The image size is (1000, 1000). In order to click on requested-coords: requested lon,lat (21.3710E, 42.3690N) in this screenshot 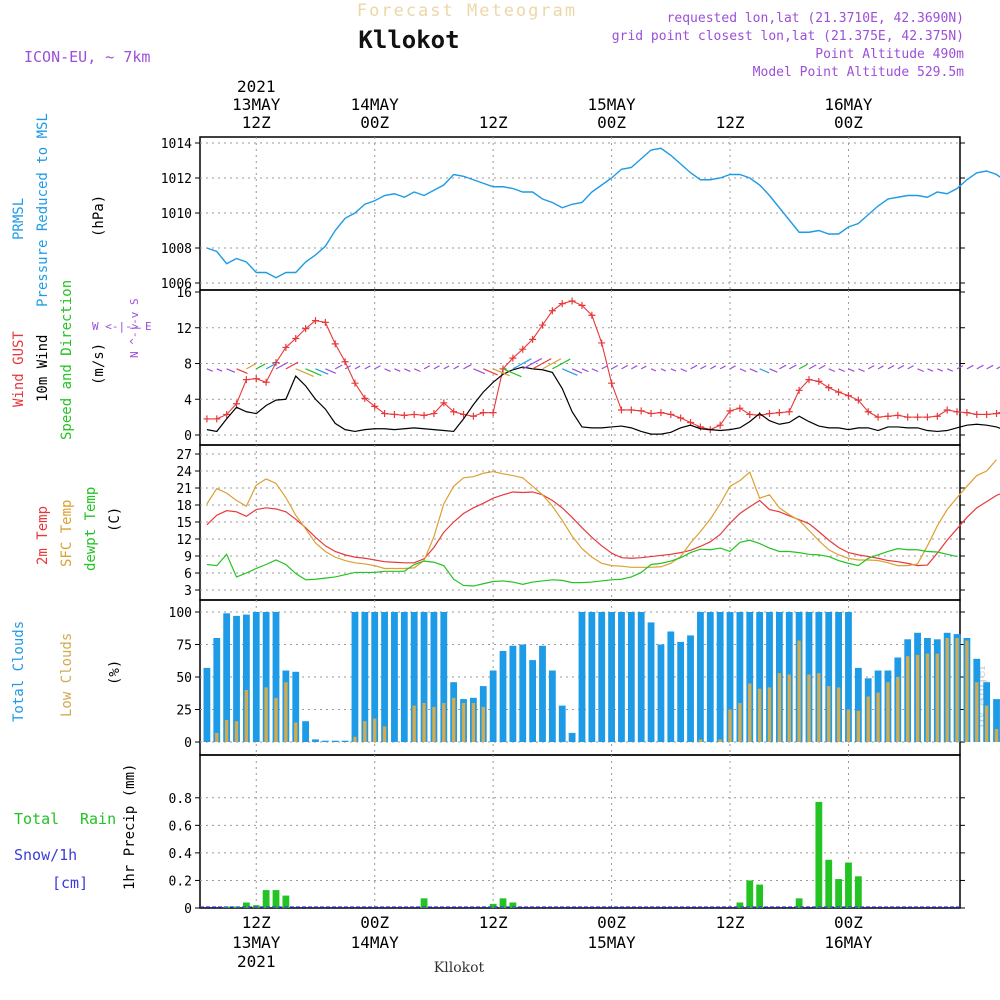, I will do `click(815, 18)`.